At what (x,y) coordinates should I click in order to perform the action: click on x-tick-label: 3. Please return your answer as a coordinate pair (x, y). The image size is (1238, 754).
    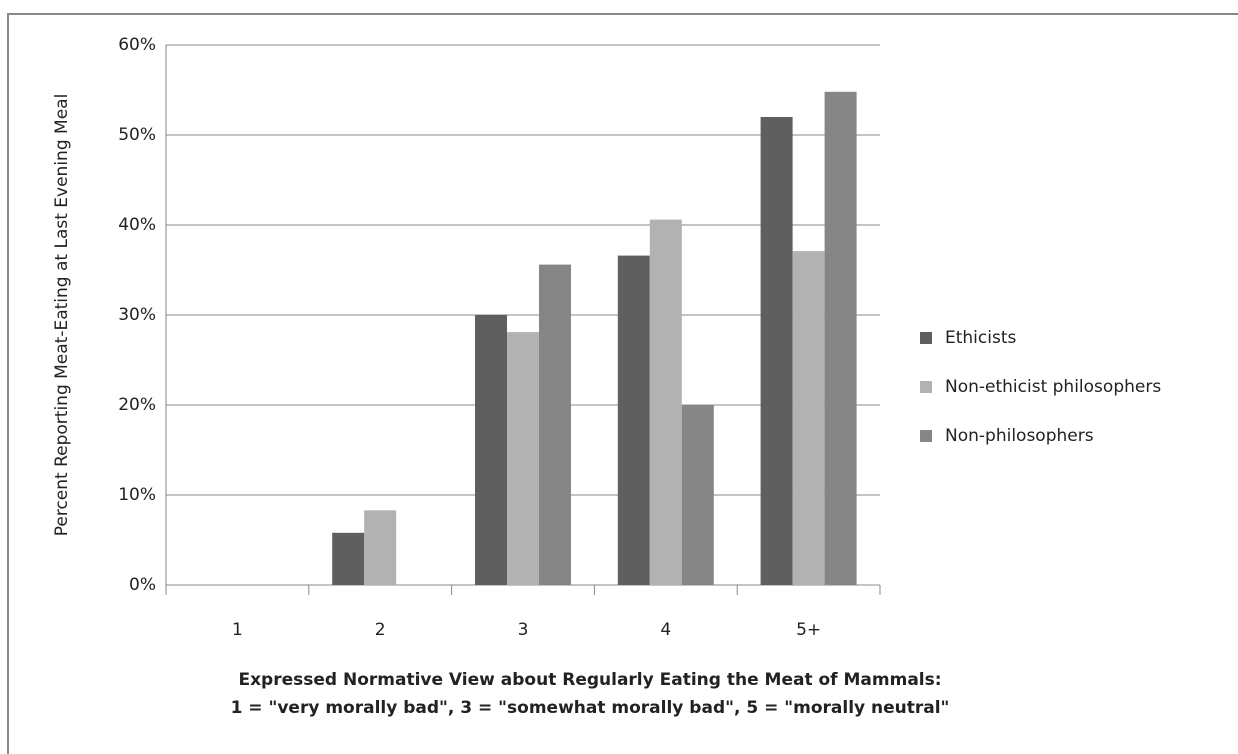
    Looking at the image, I should click on (523, 630).